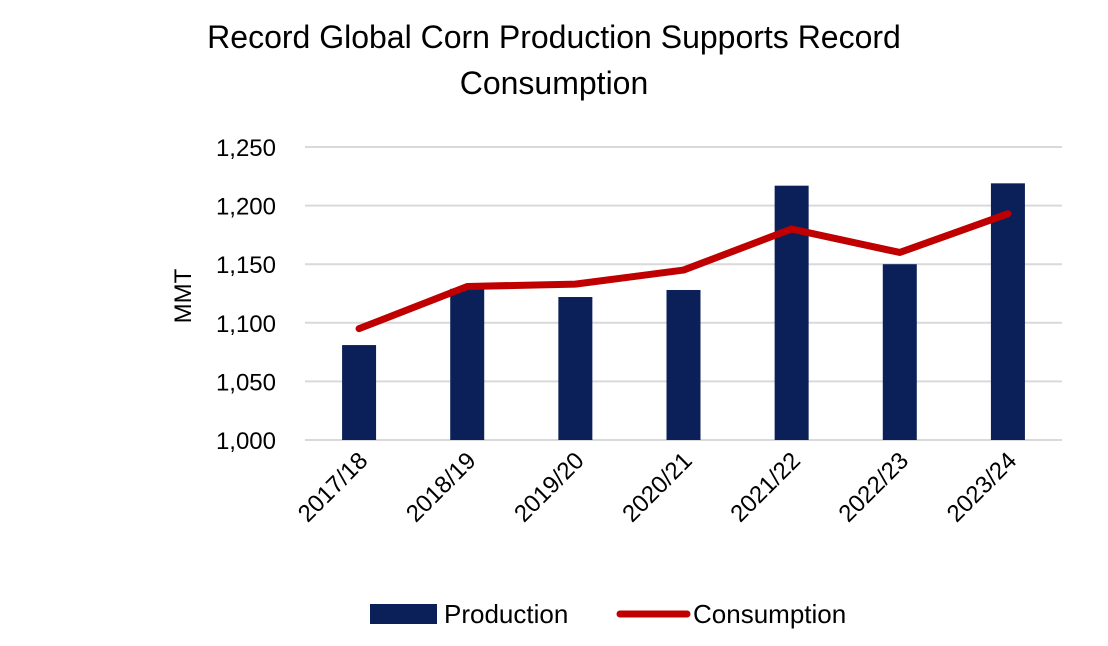  Describe the element at coordinates (246, 148) in the screenshot. I see `y-tick-label: 1,250` at that location.